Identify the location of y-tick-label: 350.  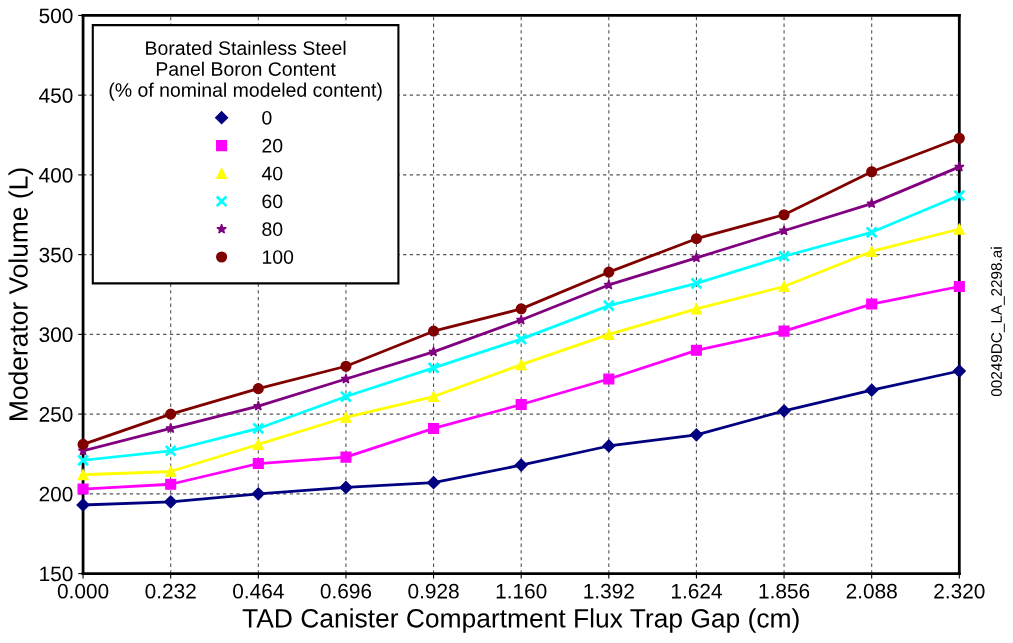
(56, 255).